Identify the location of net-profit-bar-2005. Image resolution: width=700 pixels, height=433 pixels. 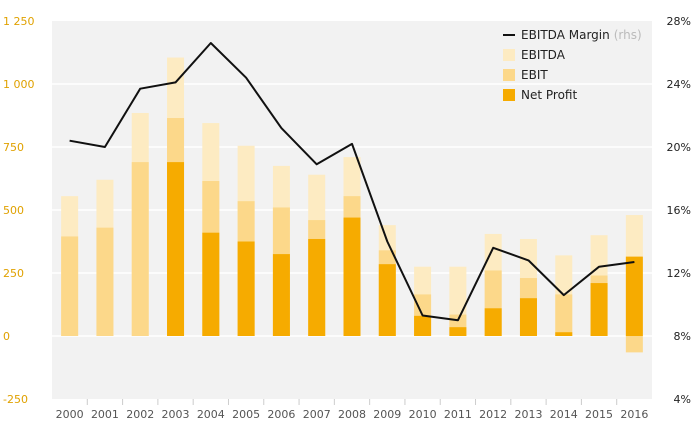
(246, 288).